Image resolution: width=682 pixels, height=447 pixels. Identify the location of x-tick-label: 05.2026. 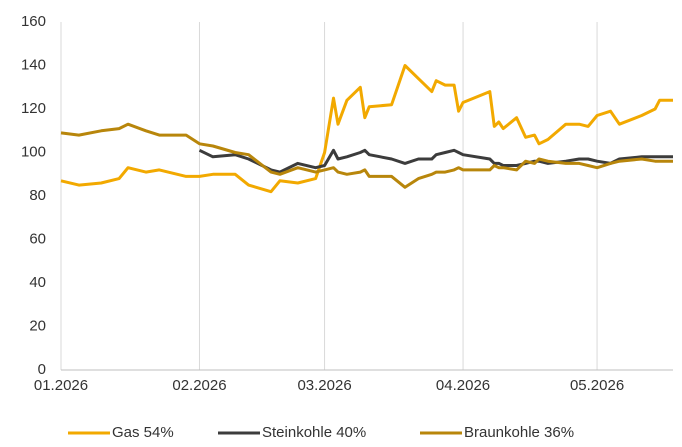
(597, 385).